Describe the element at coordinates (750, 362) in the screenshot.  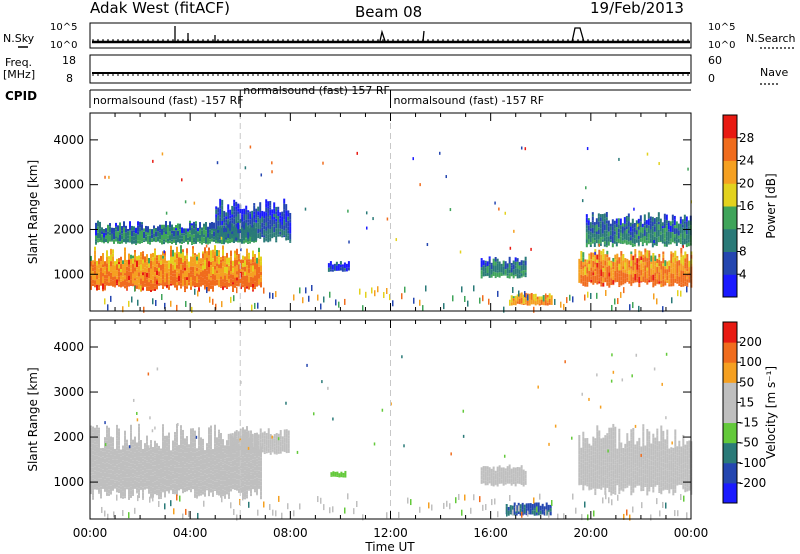
I see `colorbar-tick-label: 100` at that location.